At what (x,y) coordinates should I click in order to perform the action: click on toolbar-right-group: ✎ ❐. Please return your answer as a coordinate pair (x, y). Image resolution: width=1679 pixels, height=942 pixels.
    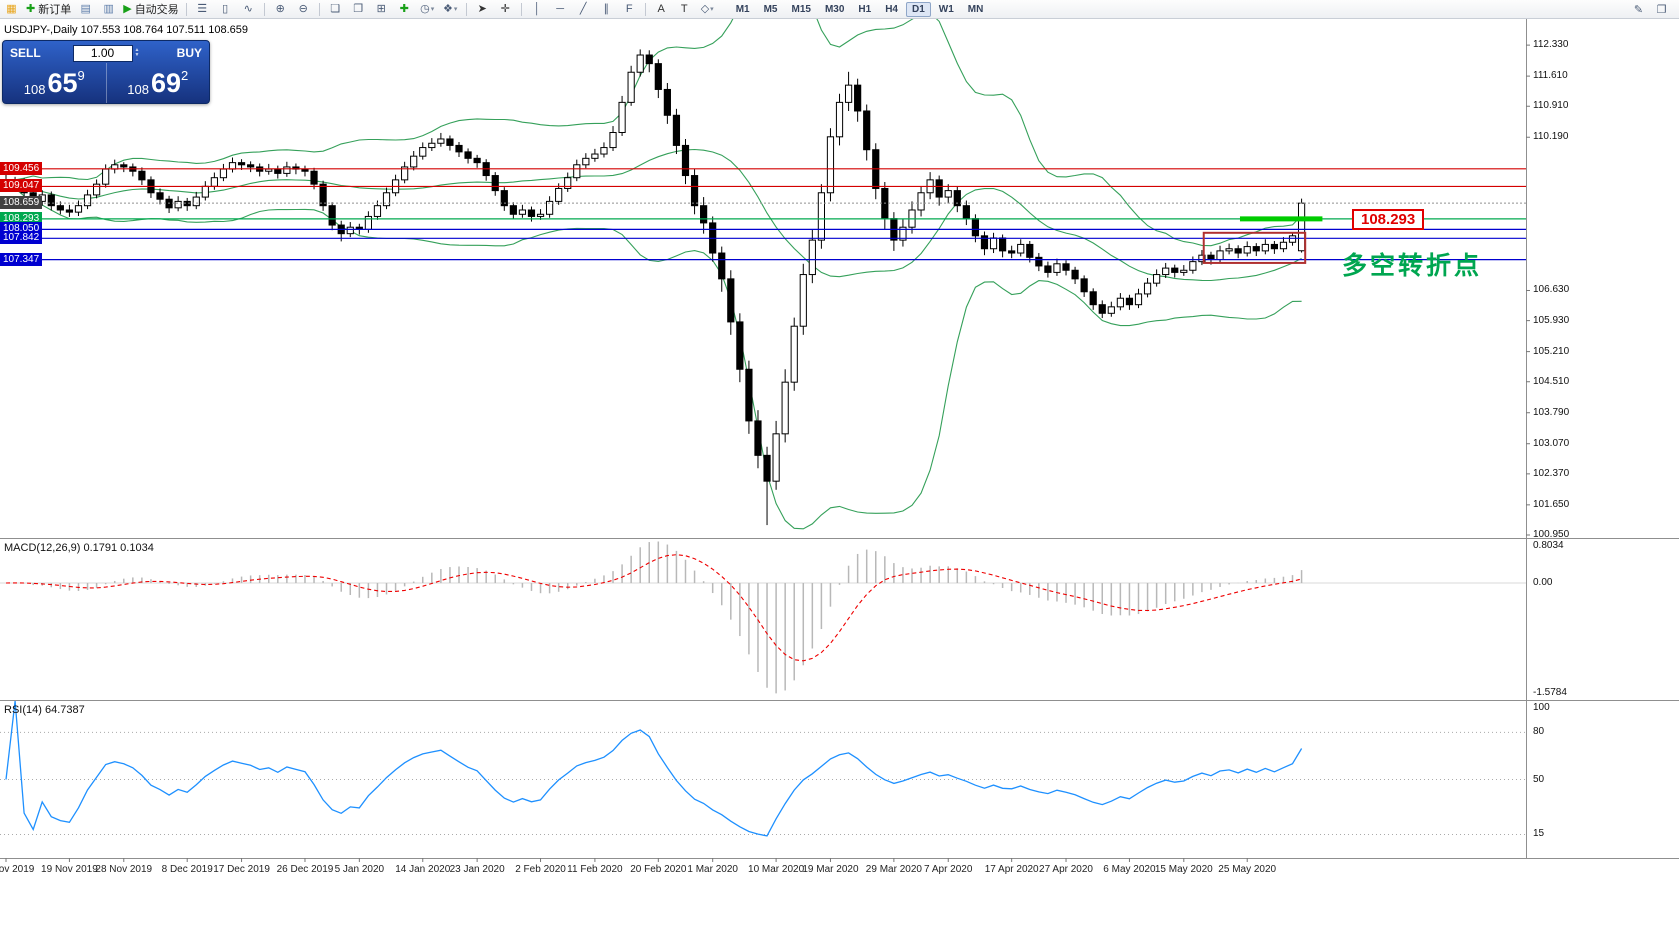
    Looking at the image, I should click on (1650, 9).